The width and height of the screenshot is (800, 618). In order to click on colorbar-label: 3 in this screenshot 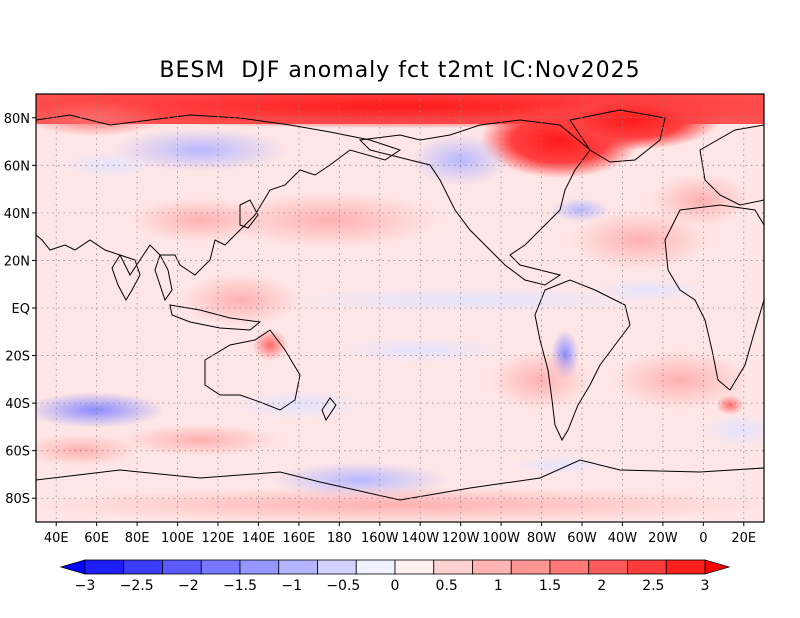, I will do `click(705, 586)`.